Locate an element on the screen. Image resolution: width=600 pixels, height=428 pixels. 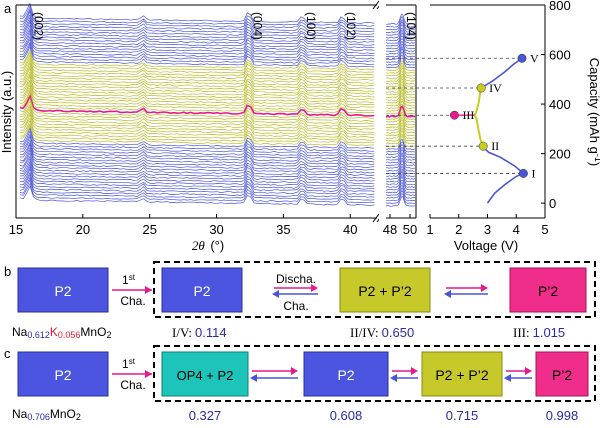
panel-b-value-iv: I/V: 0.114 is located at coordinates (199, 332).